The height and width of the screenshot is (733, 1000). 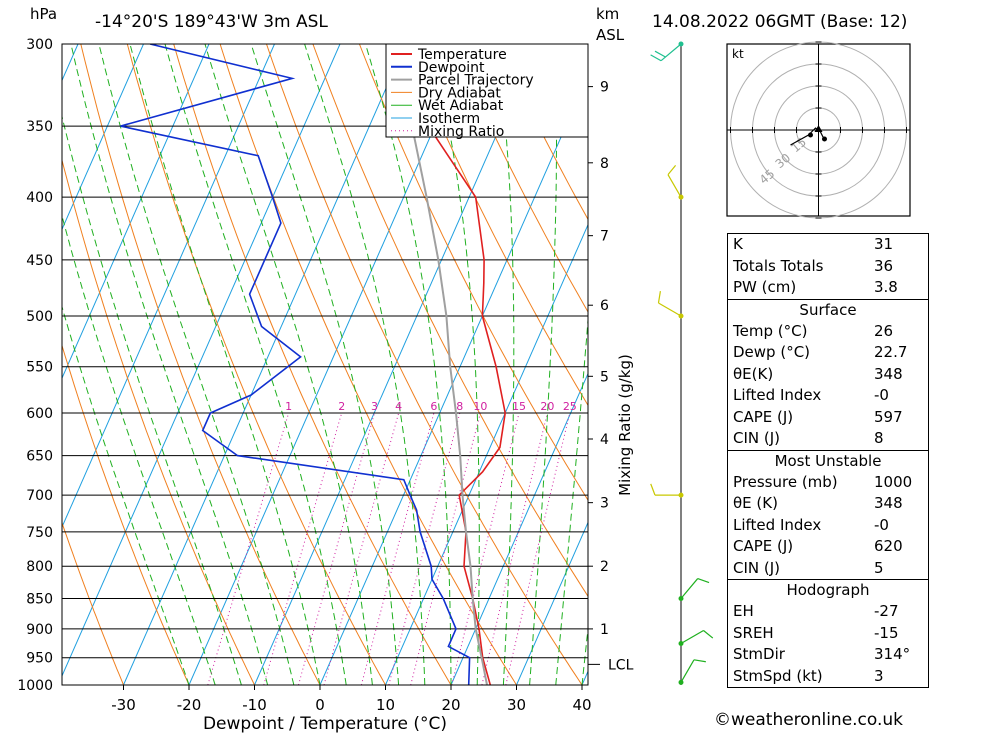 I want to click on pressure-tick-label: 950, so click(x=39, y=659).